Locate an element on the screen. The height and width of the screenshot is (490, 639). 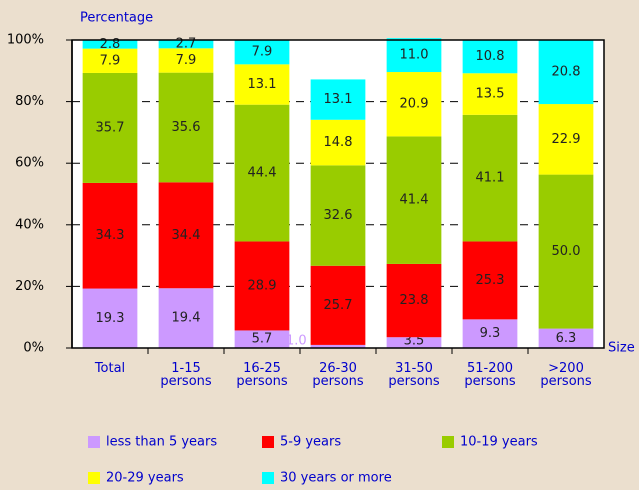
y-tick-label: 20% is located at coordinates (29, 286).